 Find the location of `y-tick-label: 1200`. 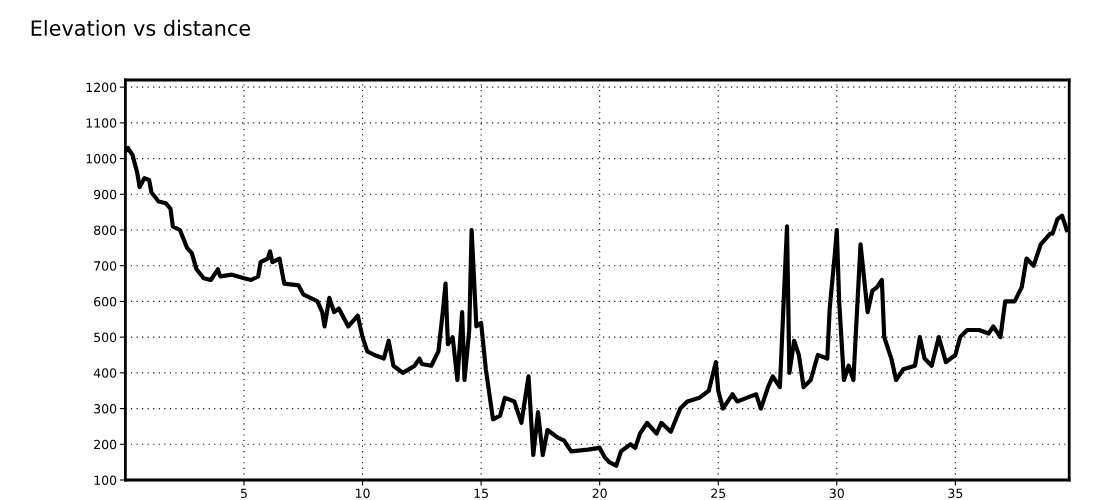

y-tick-label: 1200 is located at coordinates (101, 87).